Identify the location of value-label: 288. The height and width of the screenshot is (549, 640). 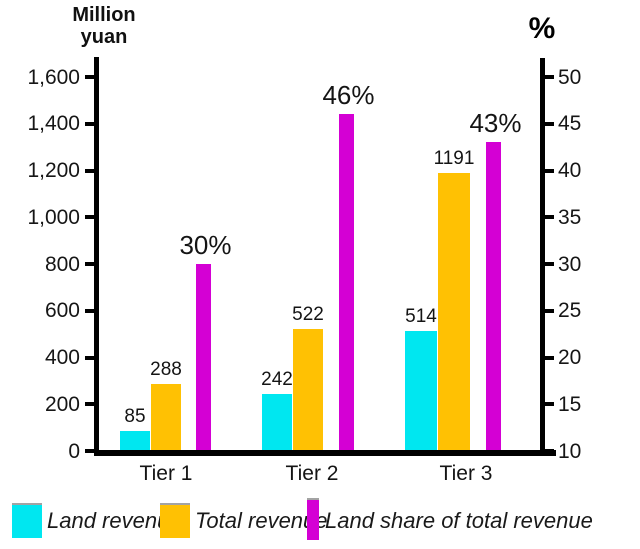
(166, 369).